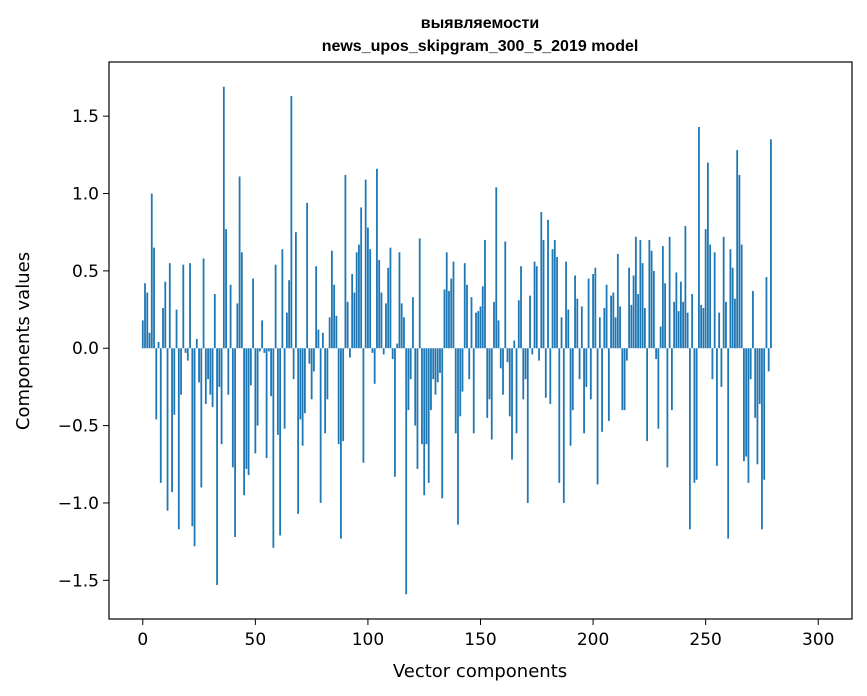  I want to click on y-tick-label: 1.0, so click(85, 195).